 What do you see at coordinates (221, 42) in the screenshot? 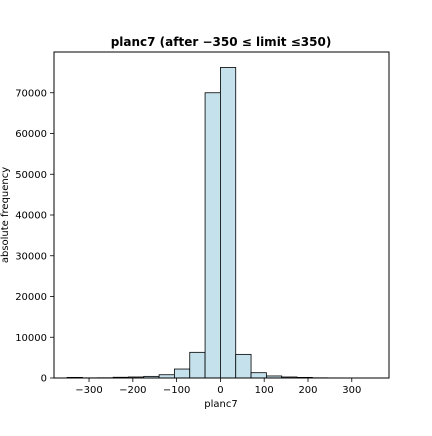
I see `chart-title: planc7 (after −350 ≤ limit ≤350)` at bounding box center [221, 42].